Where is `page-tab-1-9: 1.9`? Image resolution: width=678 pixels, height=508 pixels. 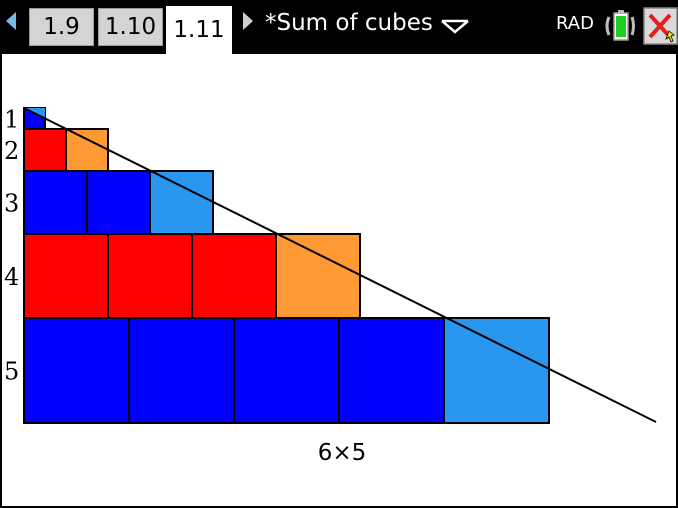
page-tab-1-9: 1.9 is located at coordinates (61, 27).